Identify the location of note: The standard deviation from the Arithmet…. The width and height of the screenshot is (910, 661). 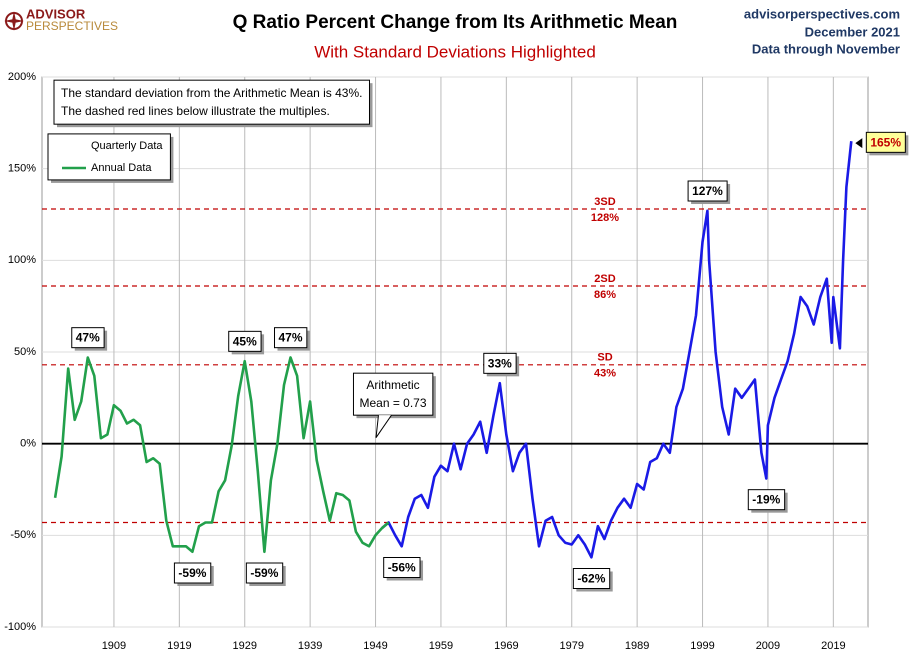
(213, 103).